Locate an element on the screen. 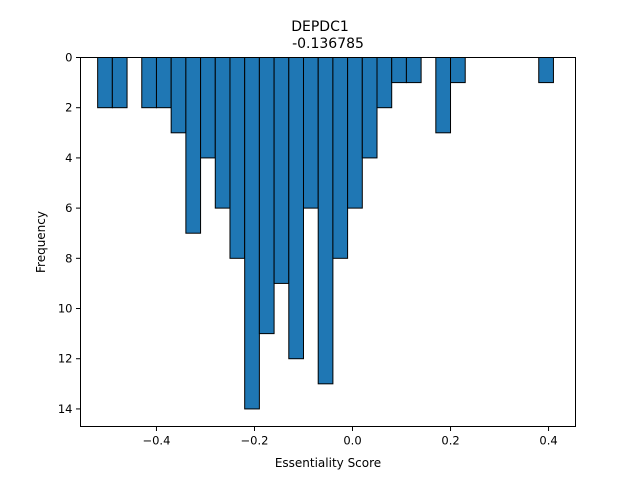  y-tick-label: 4 is located at coordinates (68, 158).